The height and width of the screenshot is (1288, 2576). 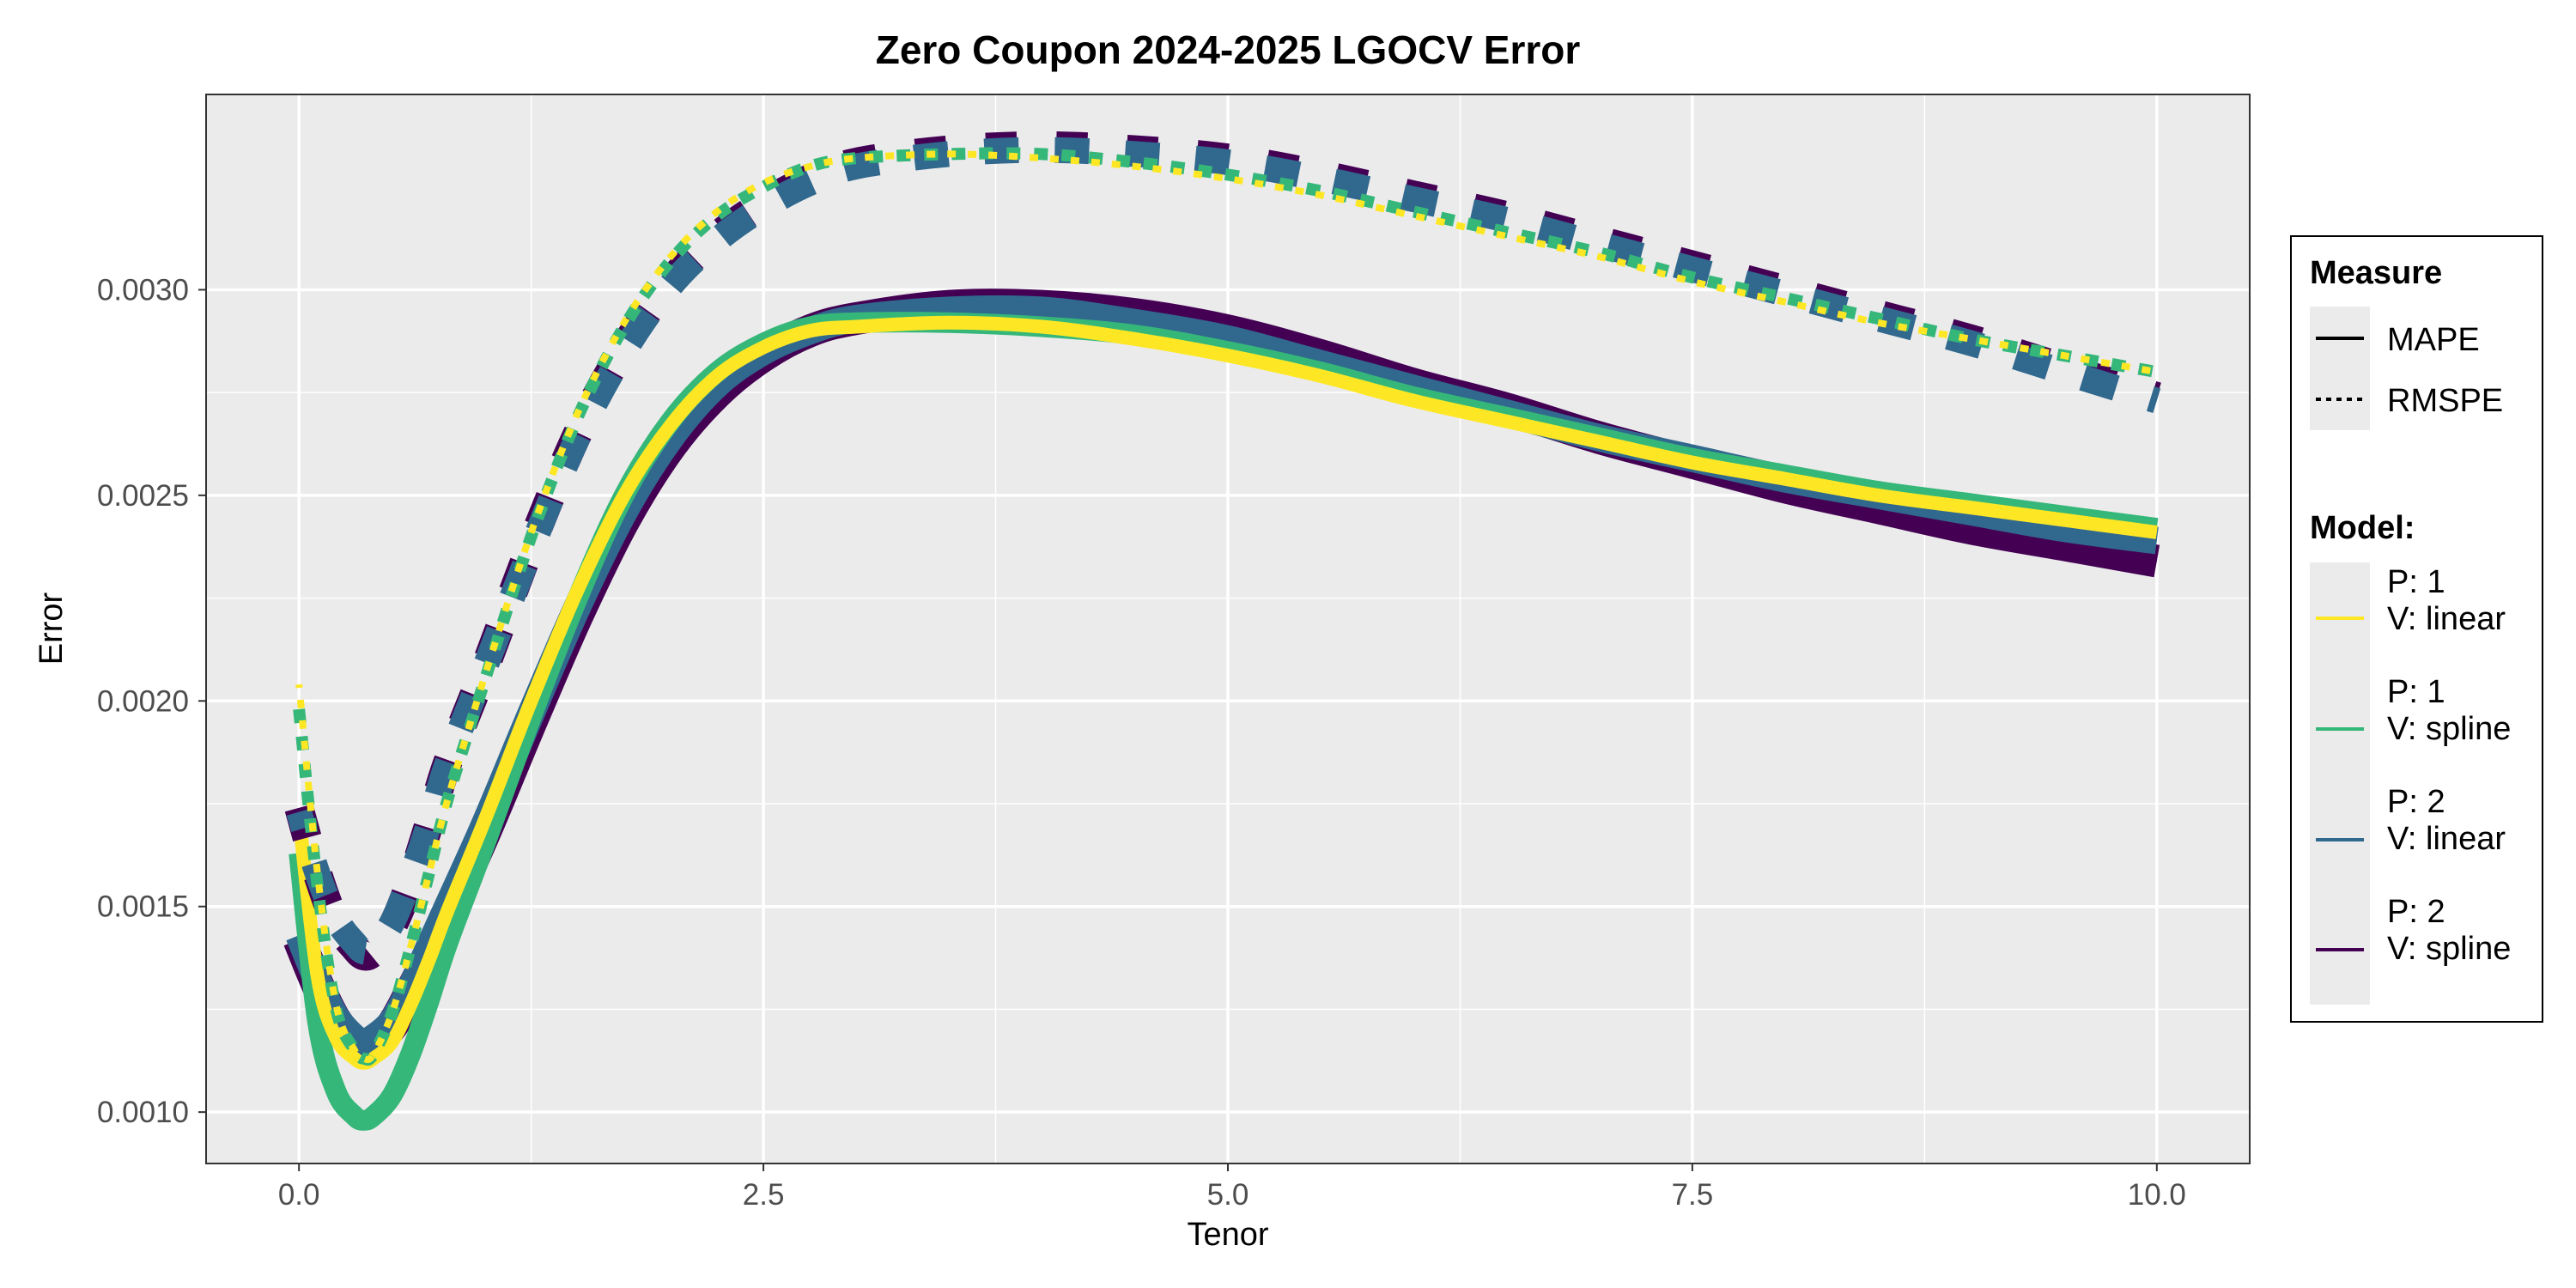 What do you see at coordinates (1228, 49) in the screenshot?
I see `chart-title: Zero Coupon 2024-2025 LGOCV Error` at bounding box center [1228, 49].